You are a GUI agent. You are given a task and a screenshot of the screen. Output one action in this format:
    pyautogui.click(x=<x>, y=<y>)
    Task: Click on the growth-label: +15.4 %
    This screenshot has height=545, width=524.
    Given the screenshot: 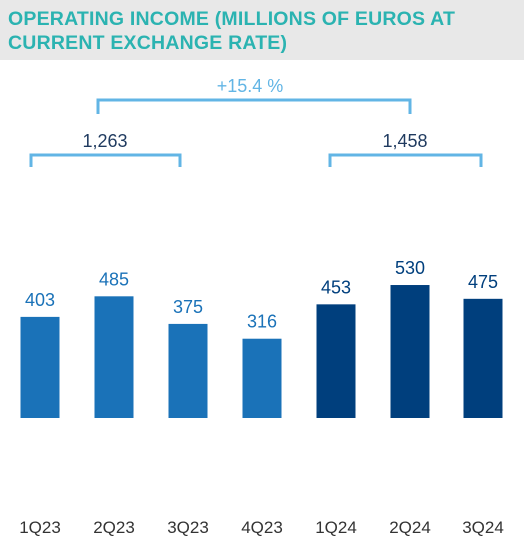 What is the action you would take?
    pyautogui.click(x=250, y=86)
    